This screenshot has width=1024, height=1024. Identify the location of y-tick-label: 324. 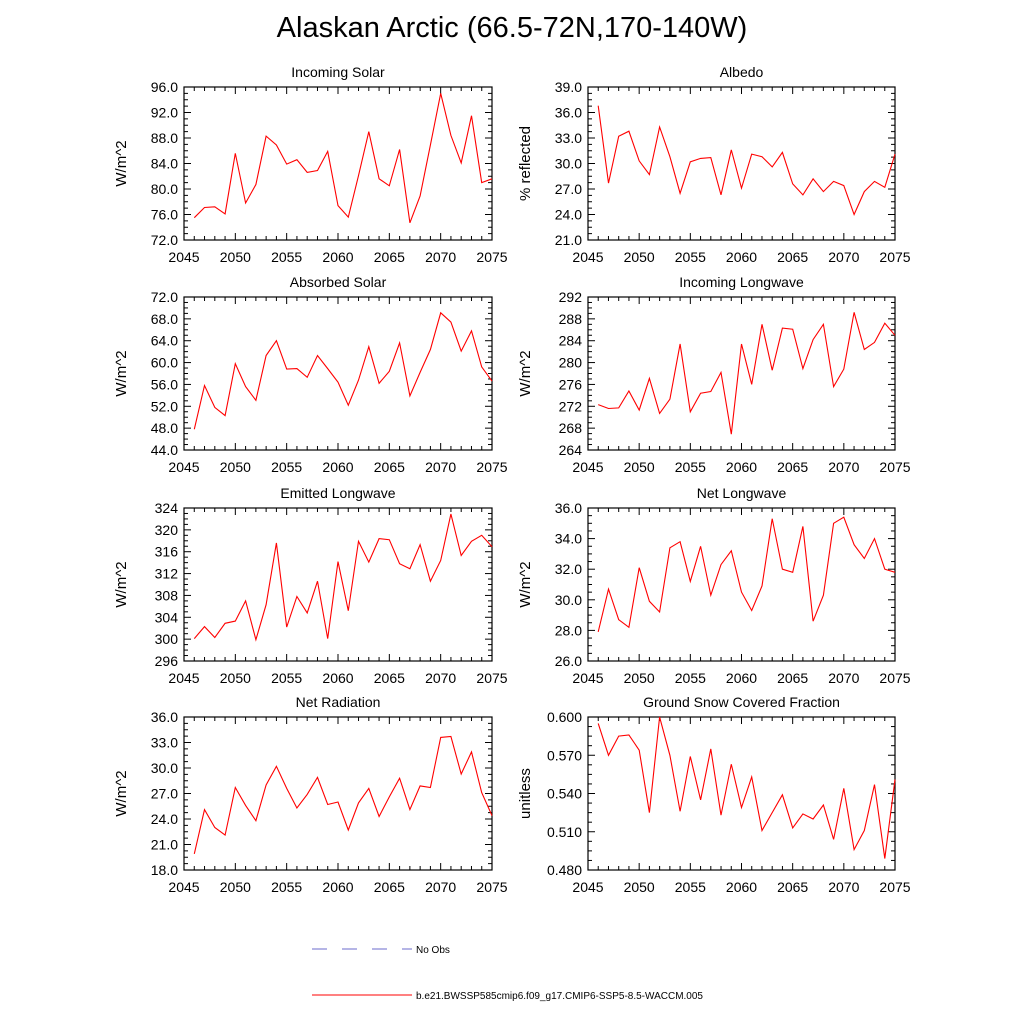
(167, 508).